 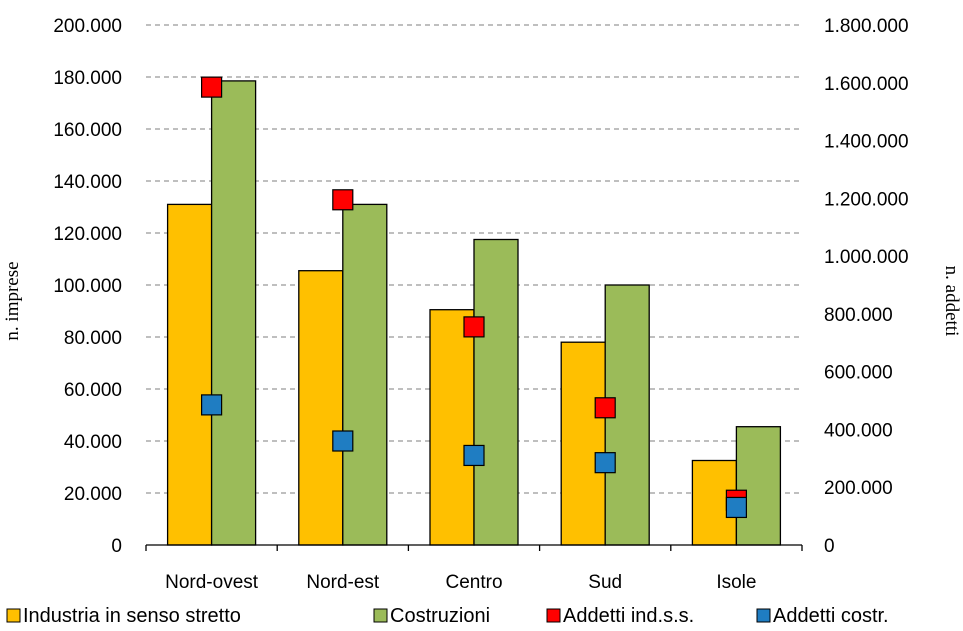 I want to click on right-axis-title: n. addetti, so click(x=951, y=301).